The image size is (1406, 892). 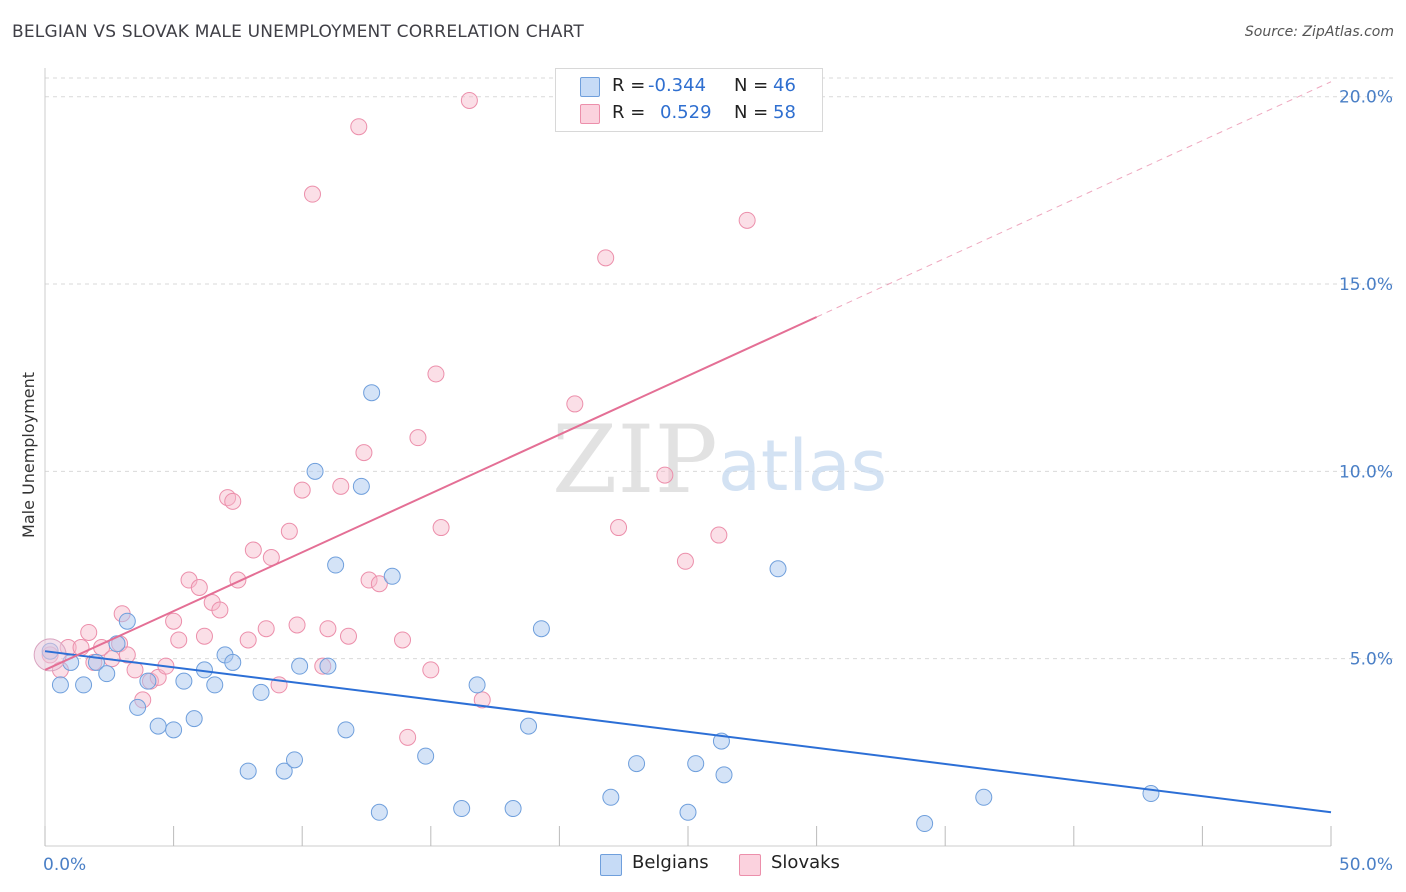 What do you see at coordinates (686, 112) in the screenshot?
I see `legend-r-value: 0.529` at bounding box center [686, 112].